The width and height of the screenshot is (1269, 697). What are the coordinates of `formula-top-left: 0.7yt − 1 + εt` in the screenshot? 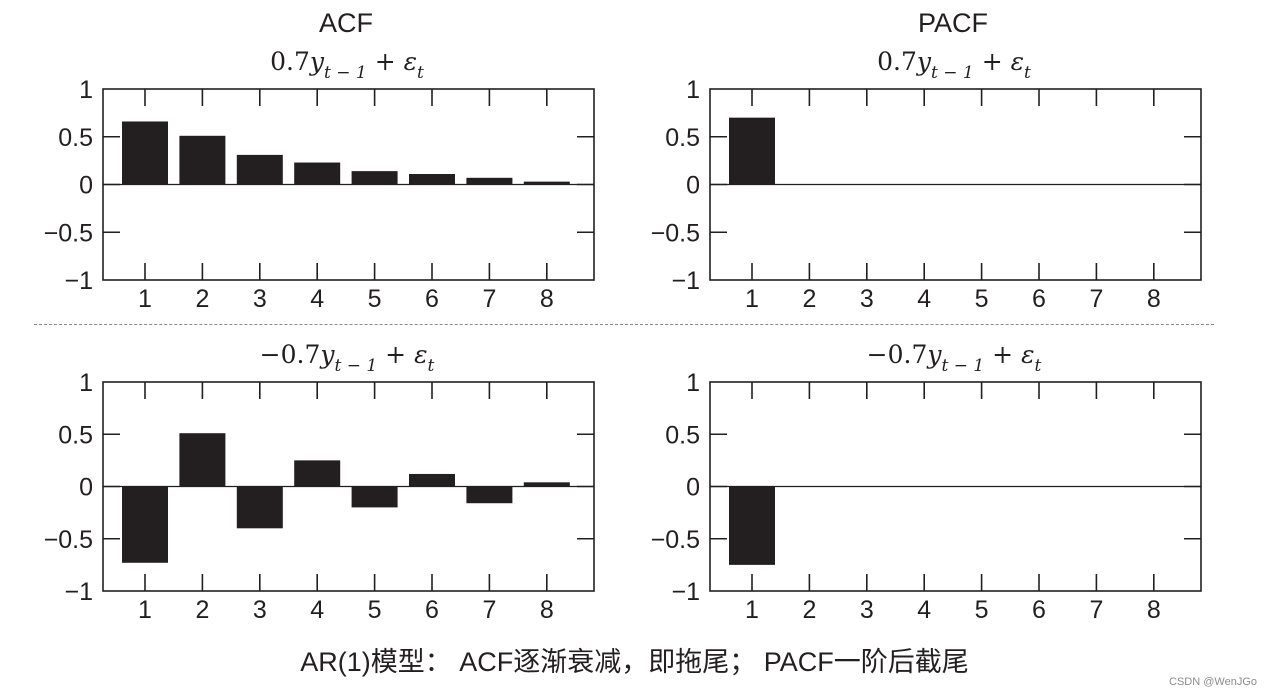 It's located at (347, 65).